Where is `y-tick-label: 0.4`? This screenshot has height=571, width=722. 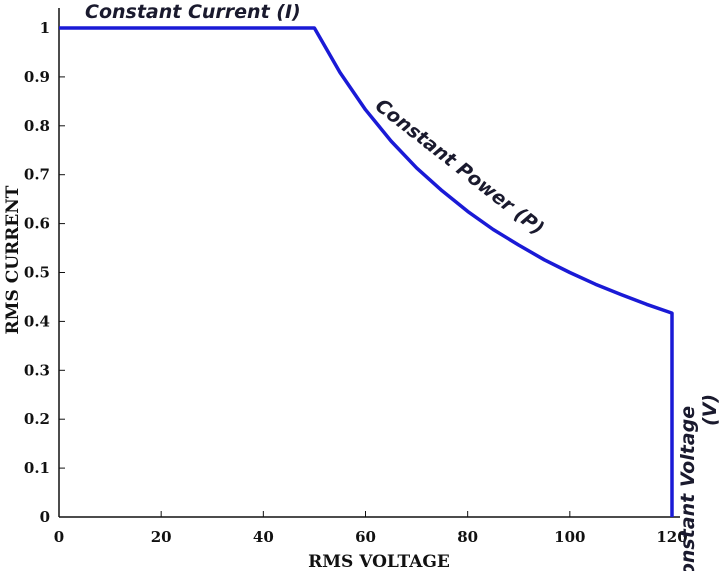
y-tick-label: 0.4 is located at coordinates (37, 321).